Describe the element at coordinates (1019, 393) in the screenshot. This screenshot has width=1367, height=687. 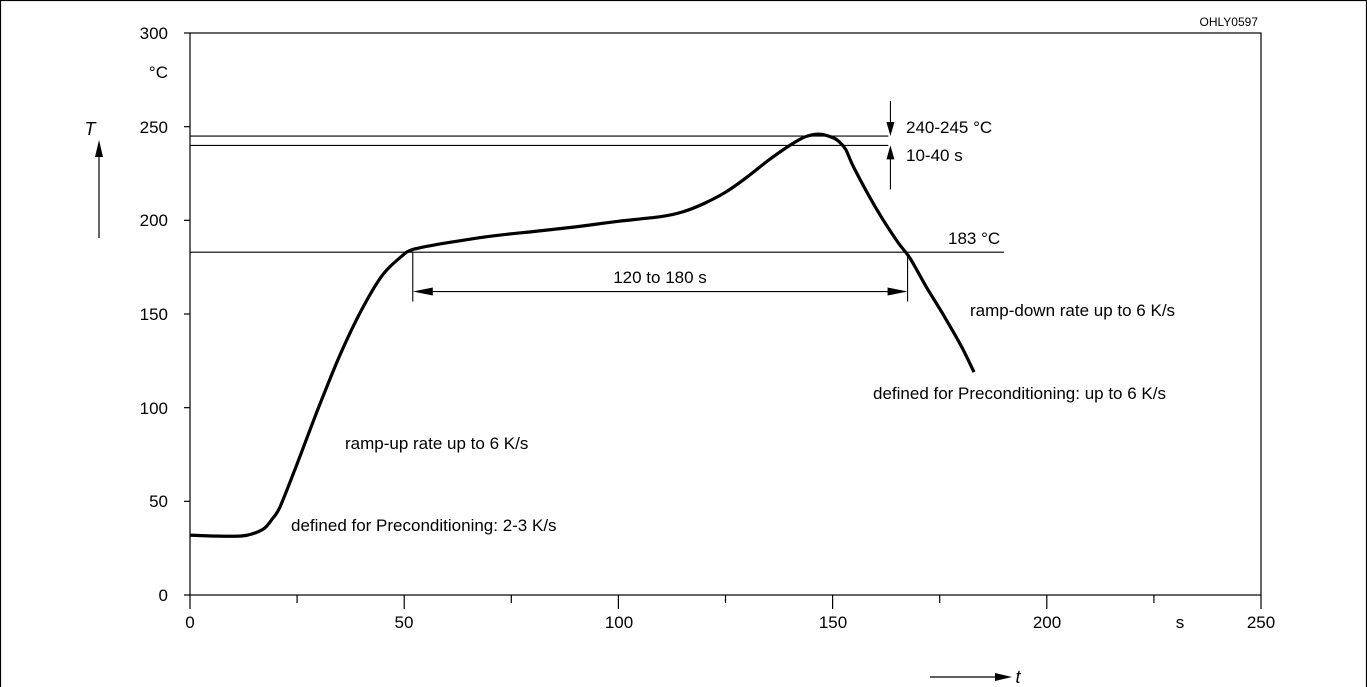
I see `ramp-down-precondition-label: defined for Preconditioning: up to 6 K/s` at that location.